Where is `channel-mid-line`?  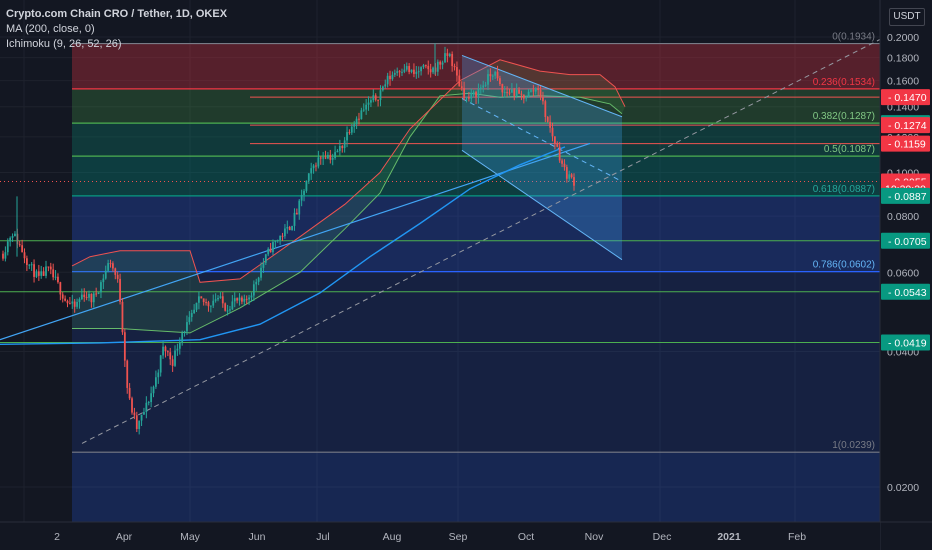
channel-mid-line is located at coordinates (542, 140).